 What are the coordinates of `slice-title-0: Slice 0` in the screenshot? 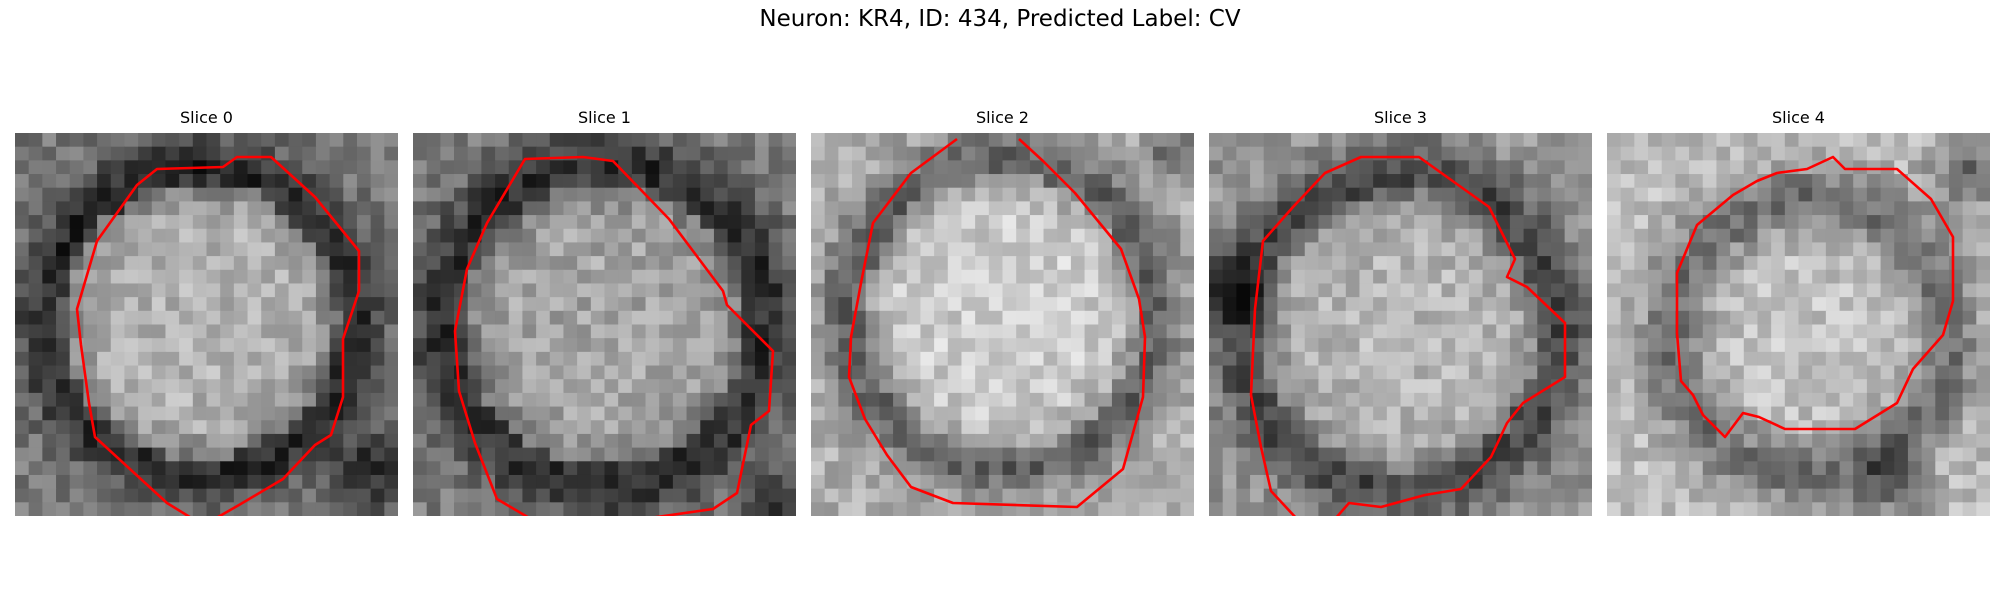 It's located at (206, 117).